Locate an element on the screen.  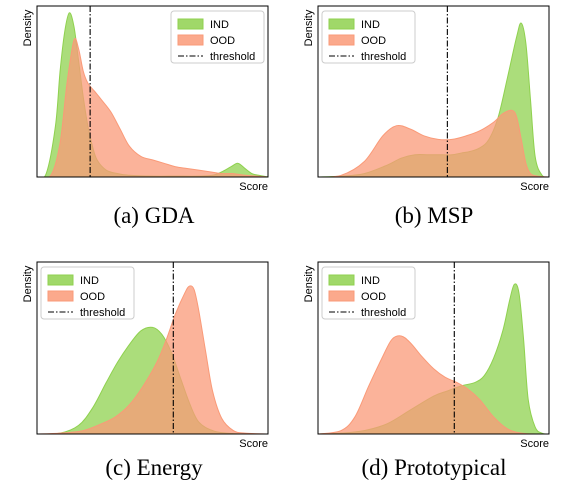
caption-gda: (a) GDA is located at coordinates (154, 215).